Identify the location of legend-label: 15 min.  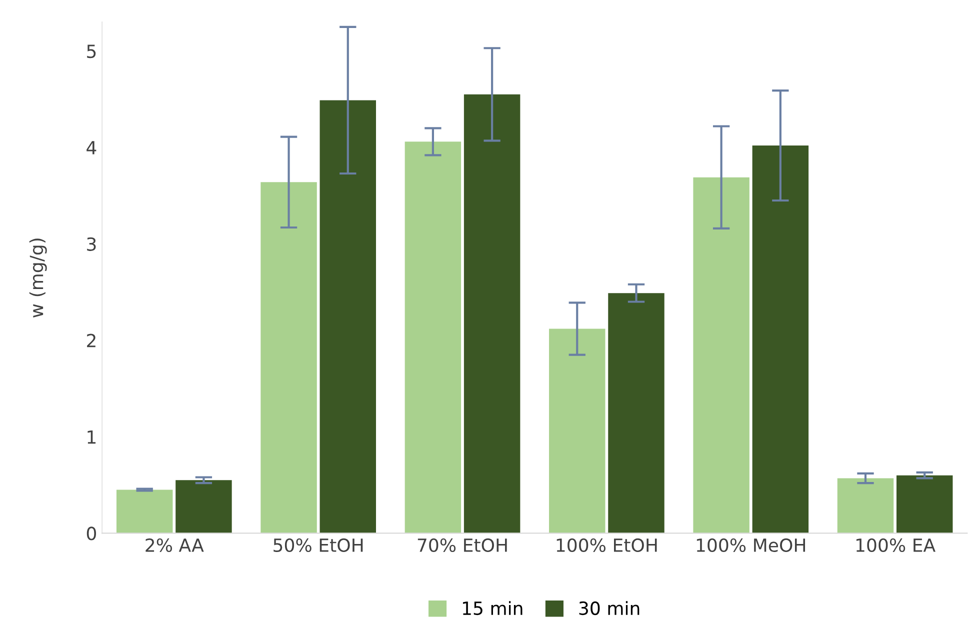
(492, 608).